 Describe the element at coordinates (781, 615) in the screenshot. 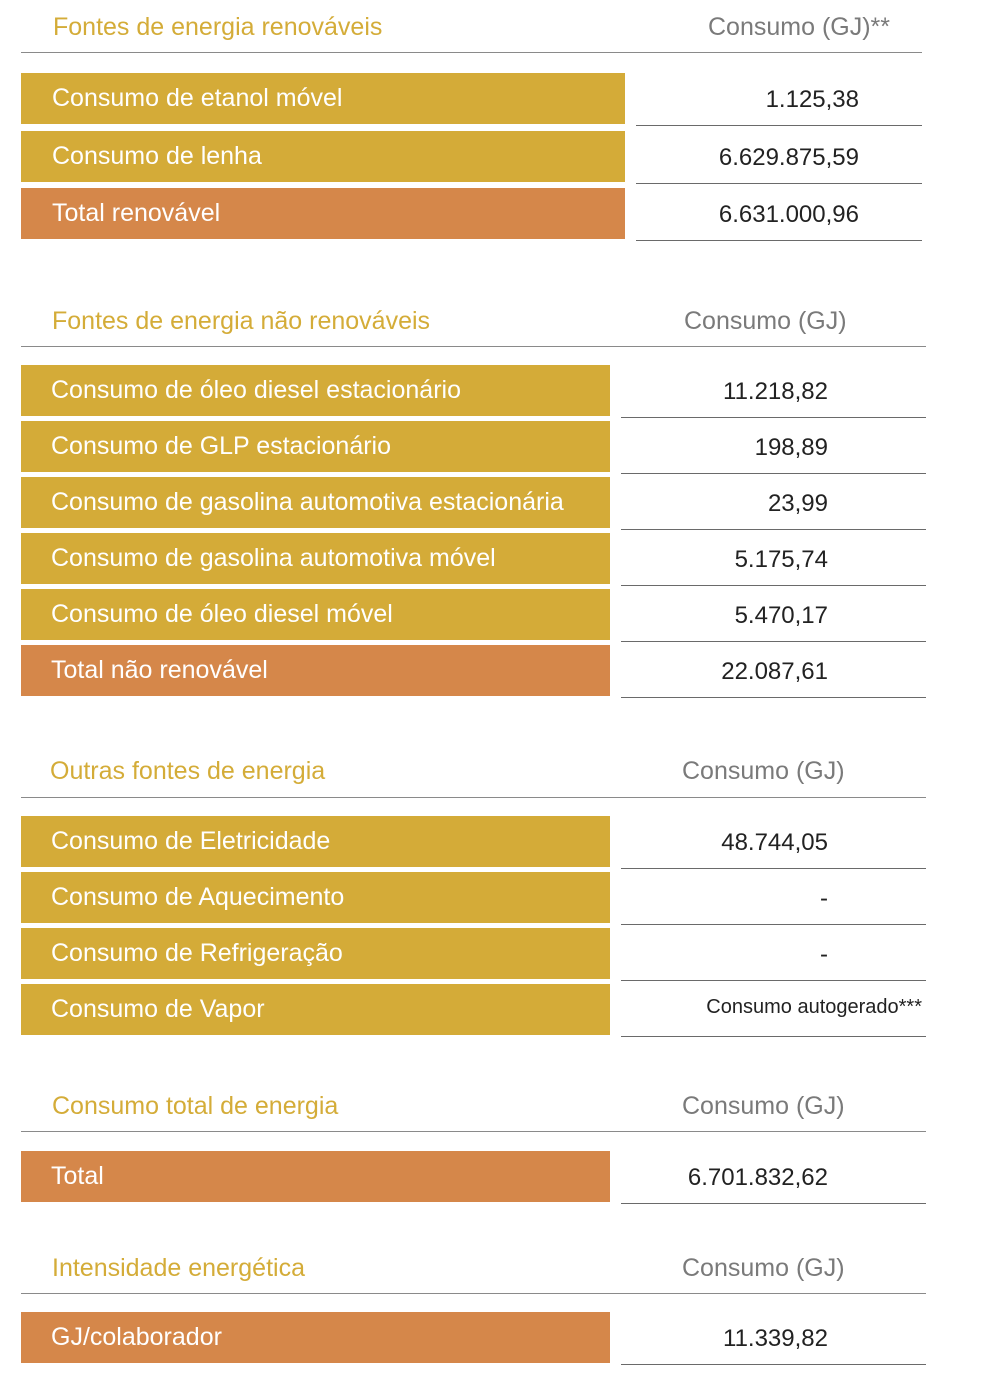

I see `row-value: 5.470,17` at that location.